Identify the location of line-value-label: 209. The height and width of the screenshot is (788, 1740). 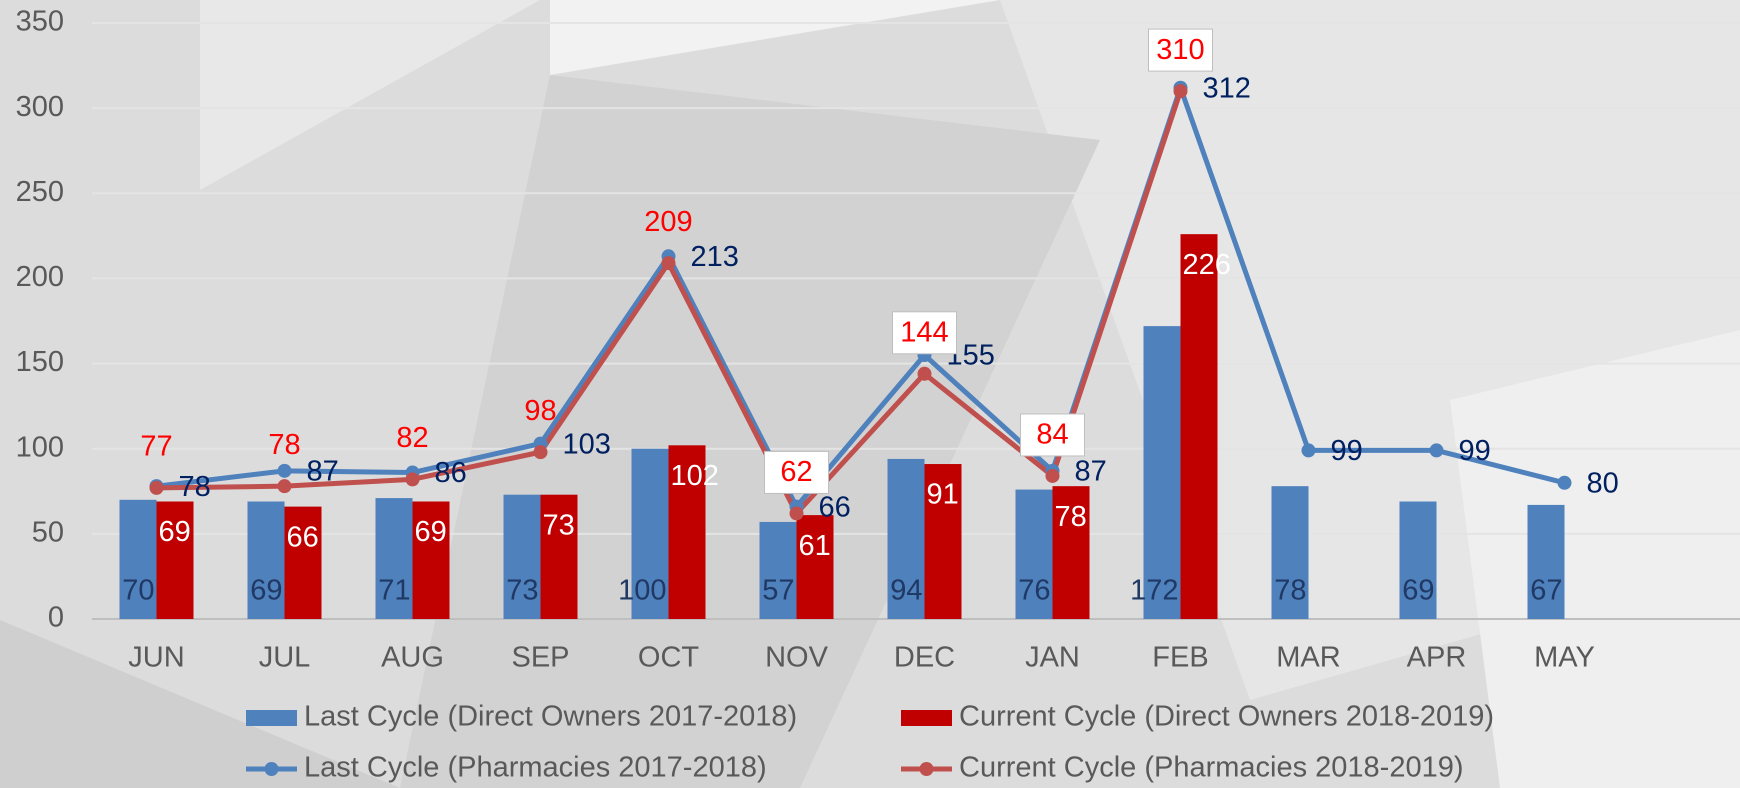
(668, 222).